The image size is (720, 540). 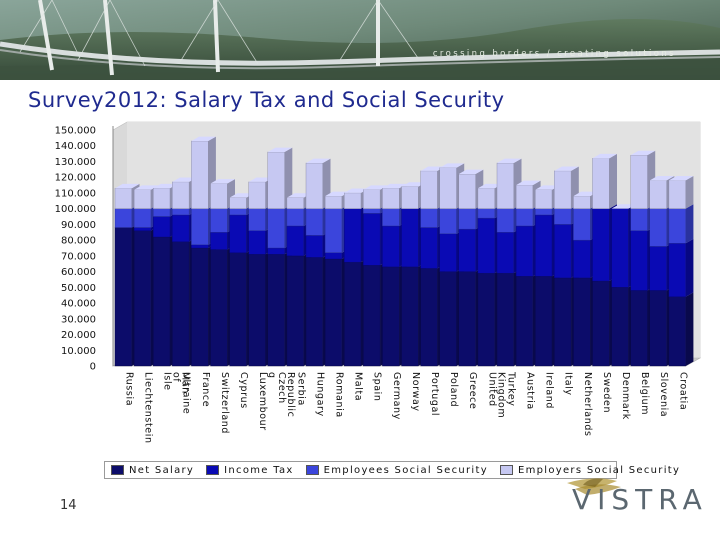 What do you see at coordinates (78, 225) in the screenshot?
I see `y-tick-label: 90.000` at bounding box center [78, 225].